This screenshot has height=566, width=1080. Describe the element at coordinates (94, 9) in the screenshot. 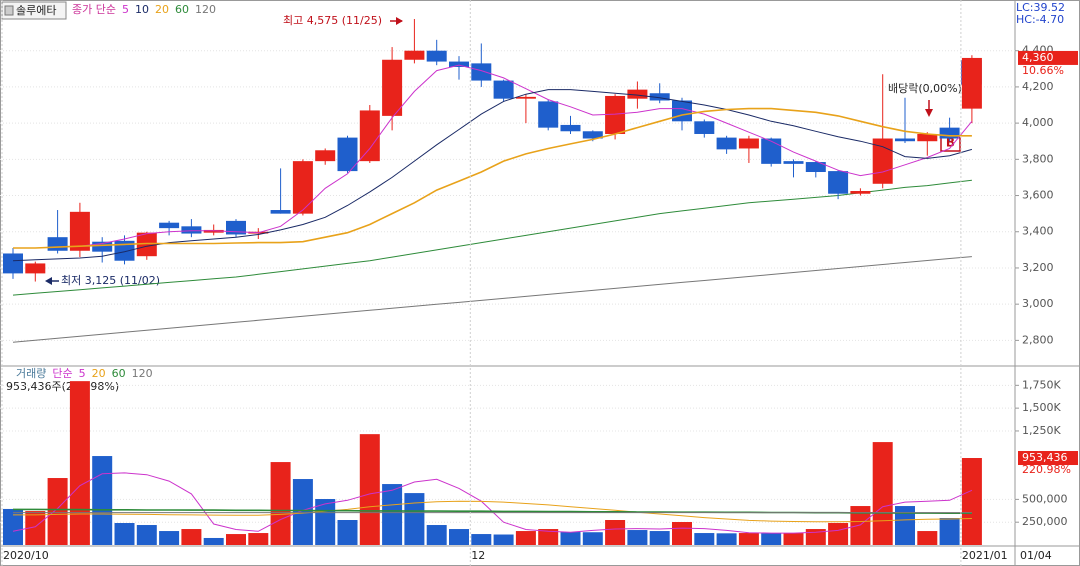

I see `legend-method: 종가 단순` at that location.